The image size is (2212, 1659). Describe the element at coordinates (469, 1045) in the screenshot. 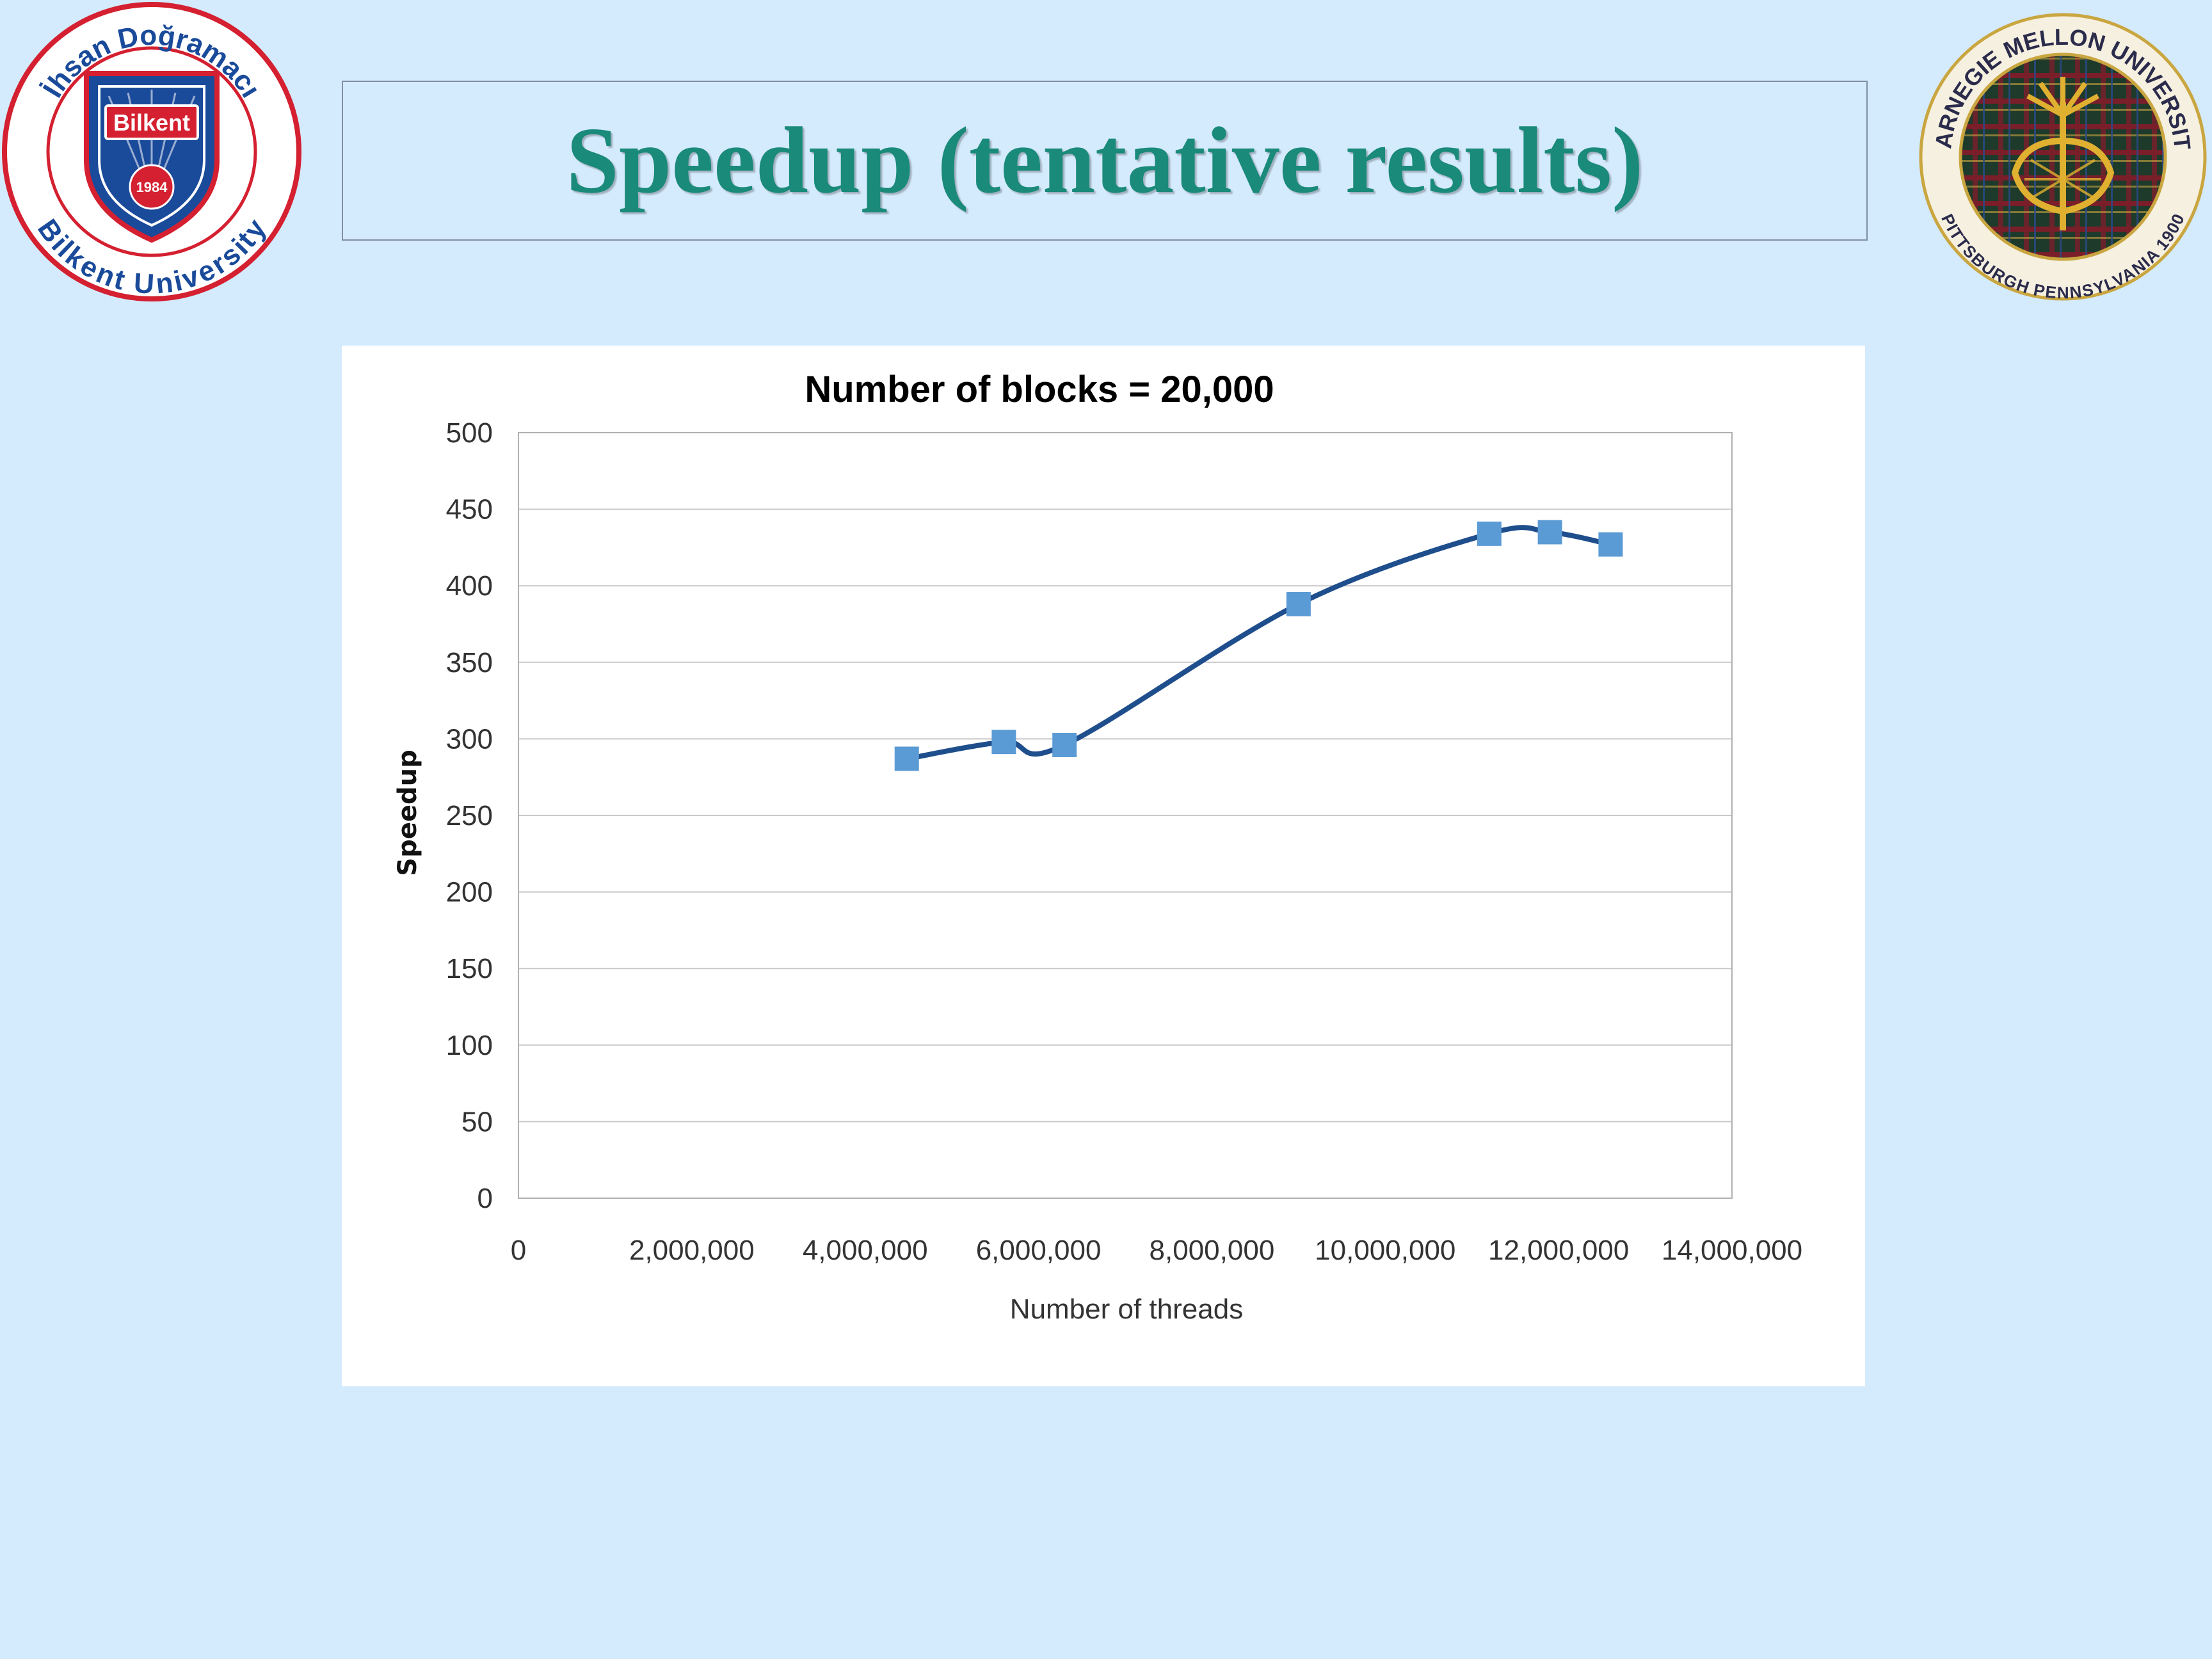

I see `y-tick-label: 100` at that location.